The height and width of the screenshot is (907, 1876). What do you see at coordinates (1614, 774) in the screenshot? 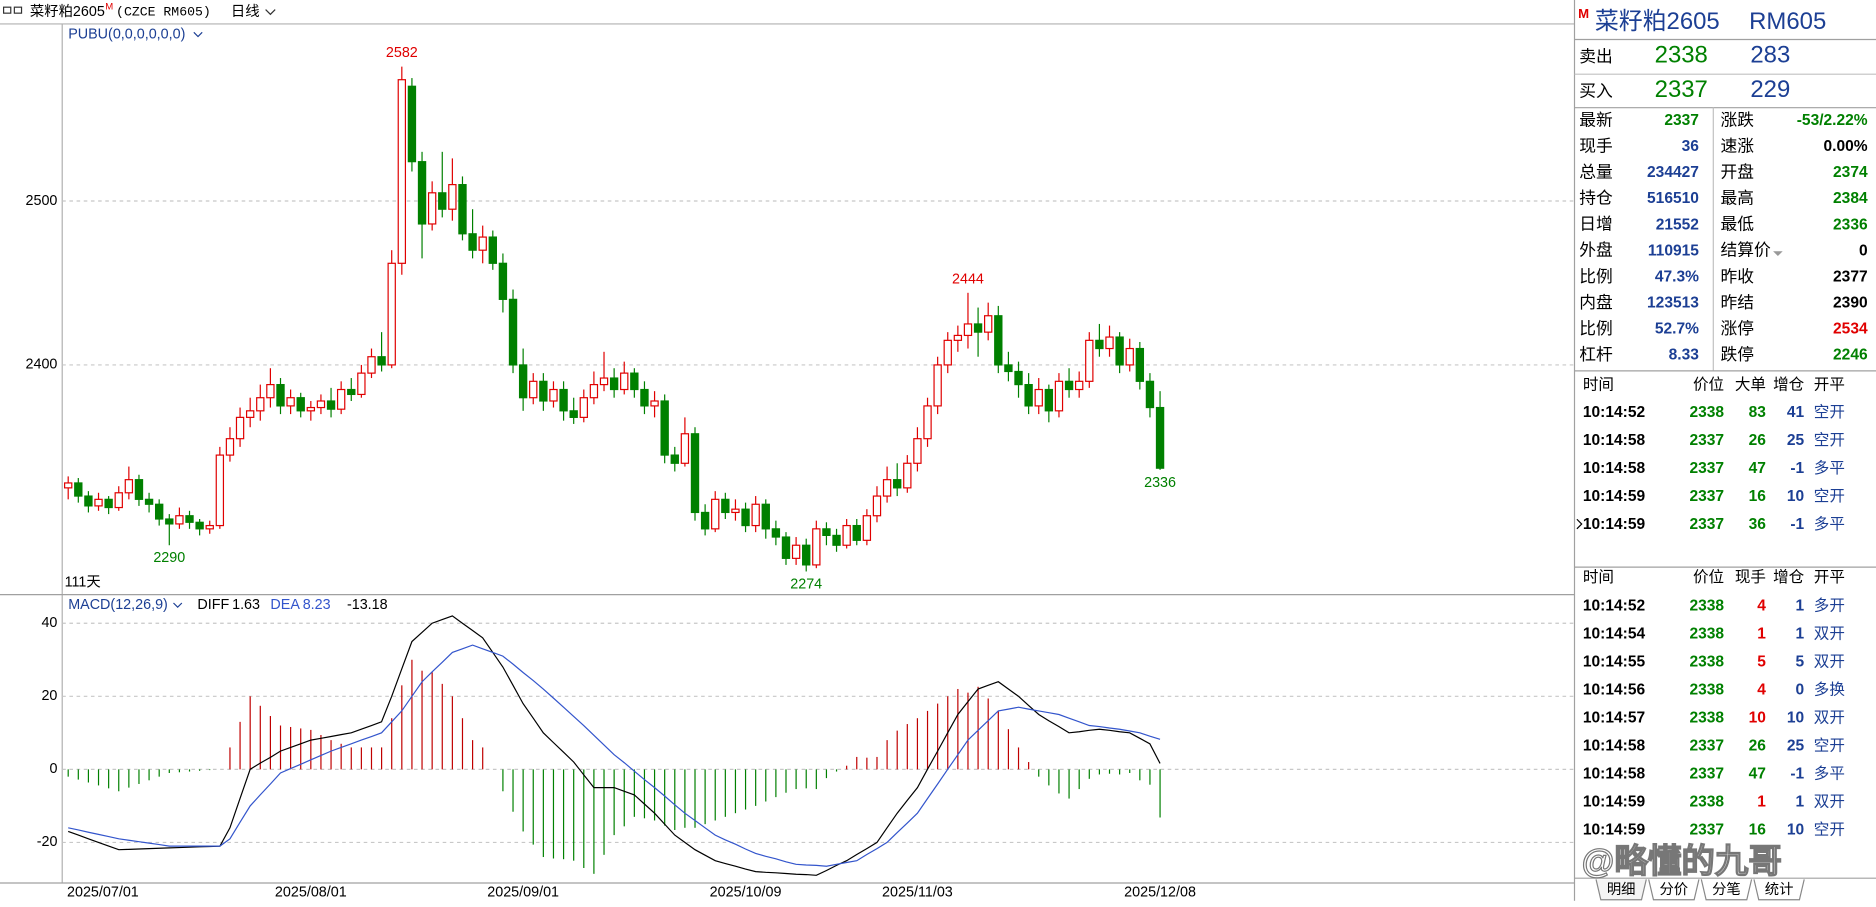
I see `table-cell: 10:14:58` at bounding box center [1614, 774].